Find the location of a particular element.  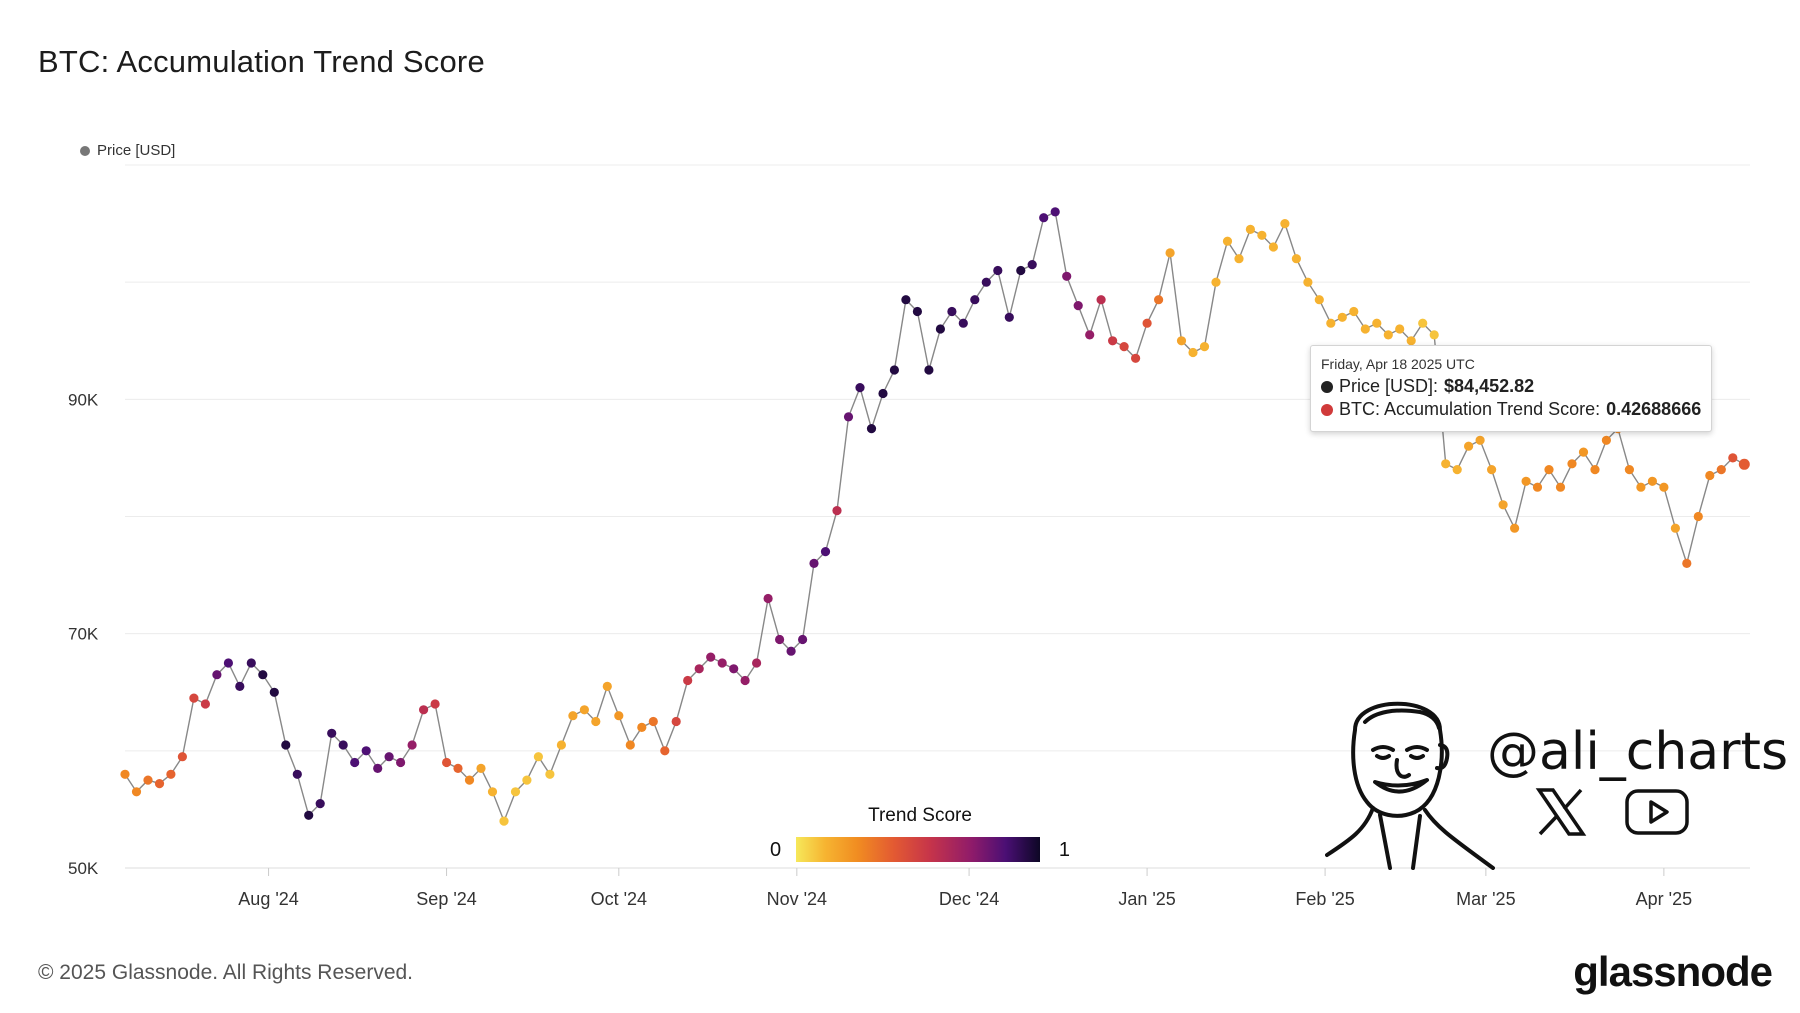

chart-legend: Price [USD] is located at coordinates (127, 150).